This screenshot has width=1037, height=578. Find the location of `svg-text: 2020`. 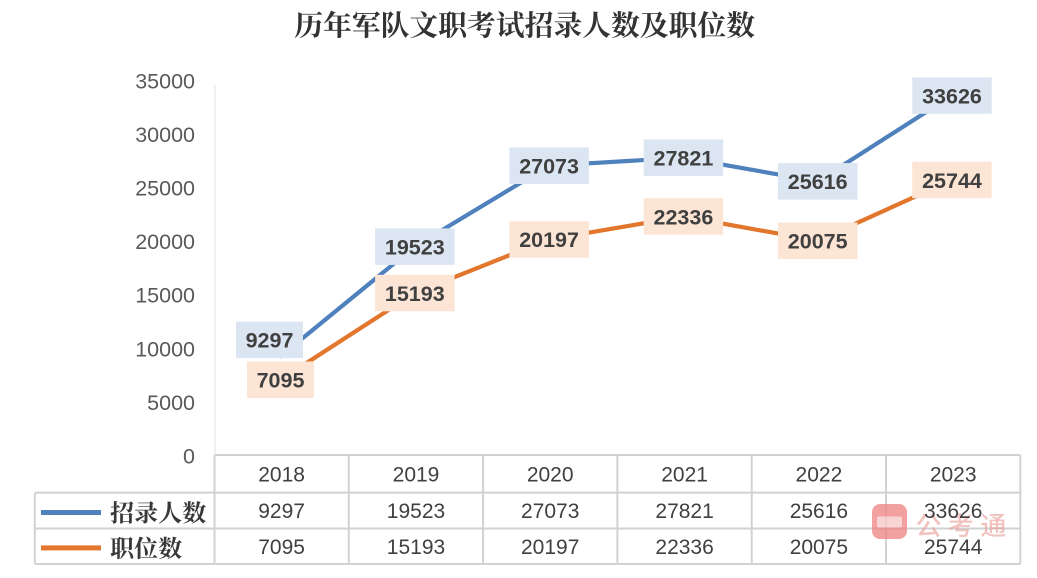

svg-text: 2020 is located at coordinates (550, 474).